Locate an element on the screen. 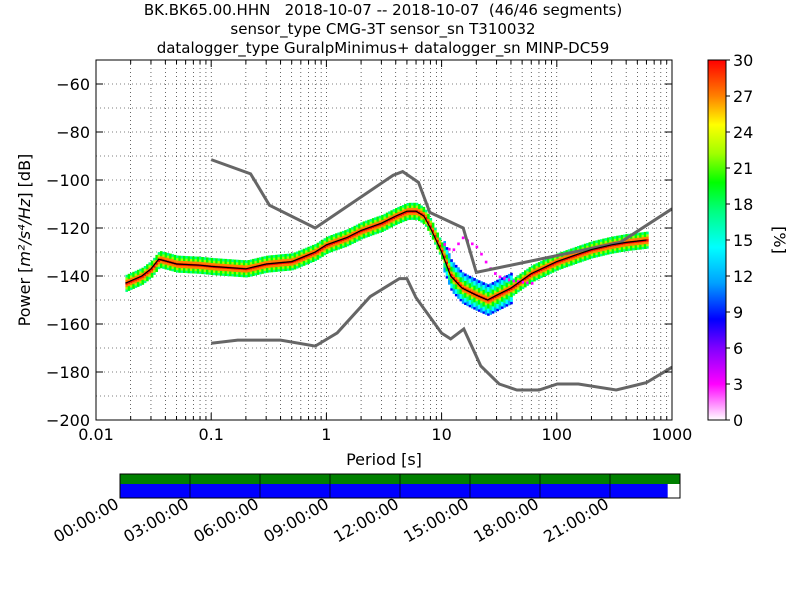 The image size is (800, 600). x-tick-label: 0.01 is located at coordinates (96, 434).